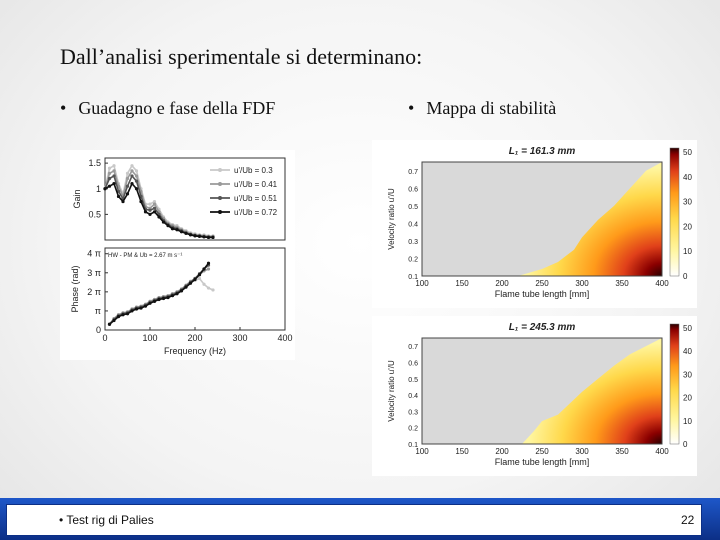  Describe the element at coordinates (106, 520) in the screenshot. I see `footer-text: • Test rig di Palies` at that location.